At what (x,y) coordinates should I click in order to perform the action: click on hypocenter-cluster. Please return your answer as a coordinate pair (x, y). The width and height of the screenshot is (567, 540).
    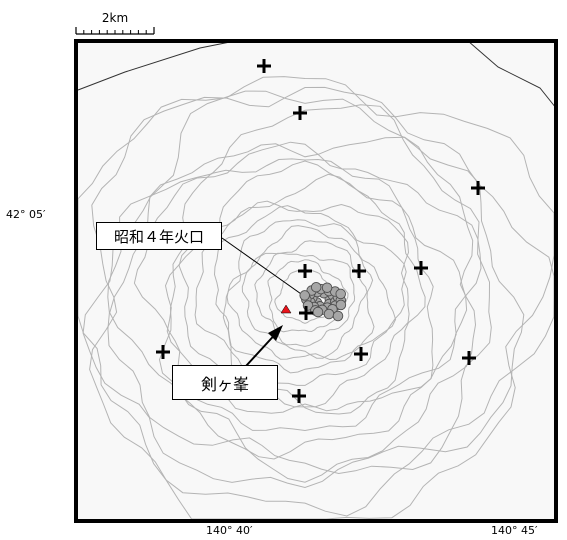
    Looking at the image, I should click on (323, 301).